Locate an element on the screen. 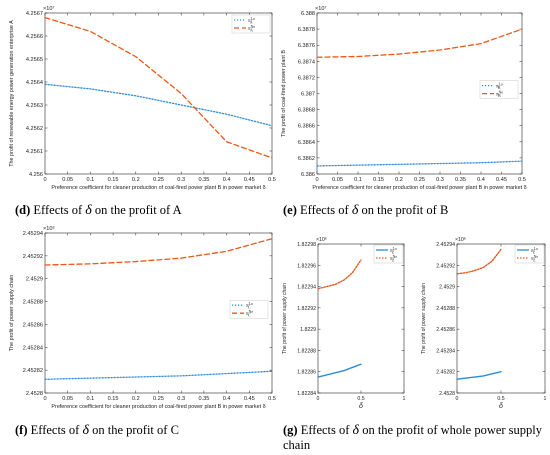  x-tick-label-d: 0.05 is located at coordinates (67, 180).